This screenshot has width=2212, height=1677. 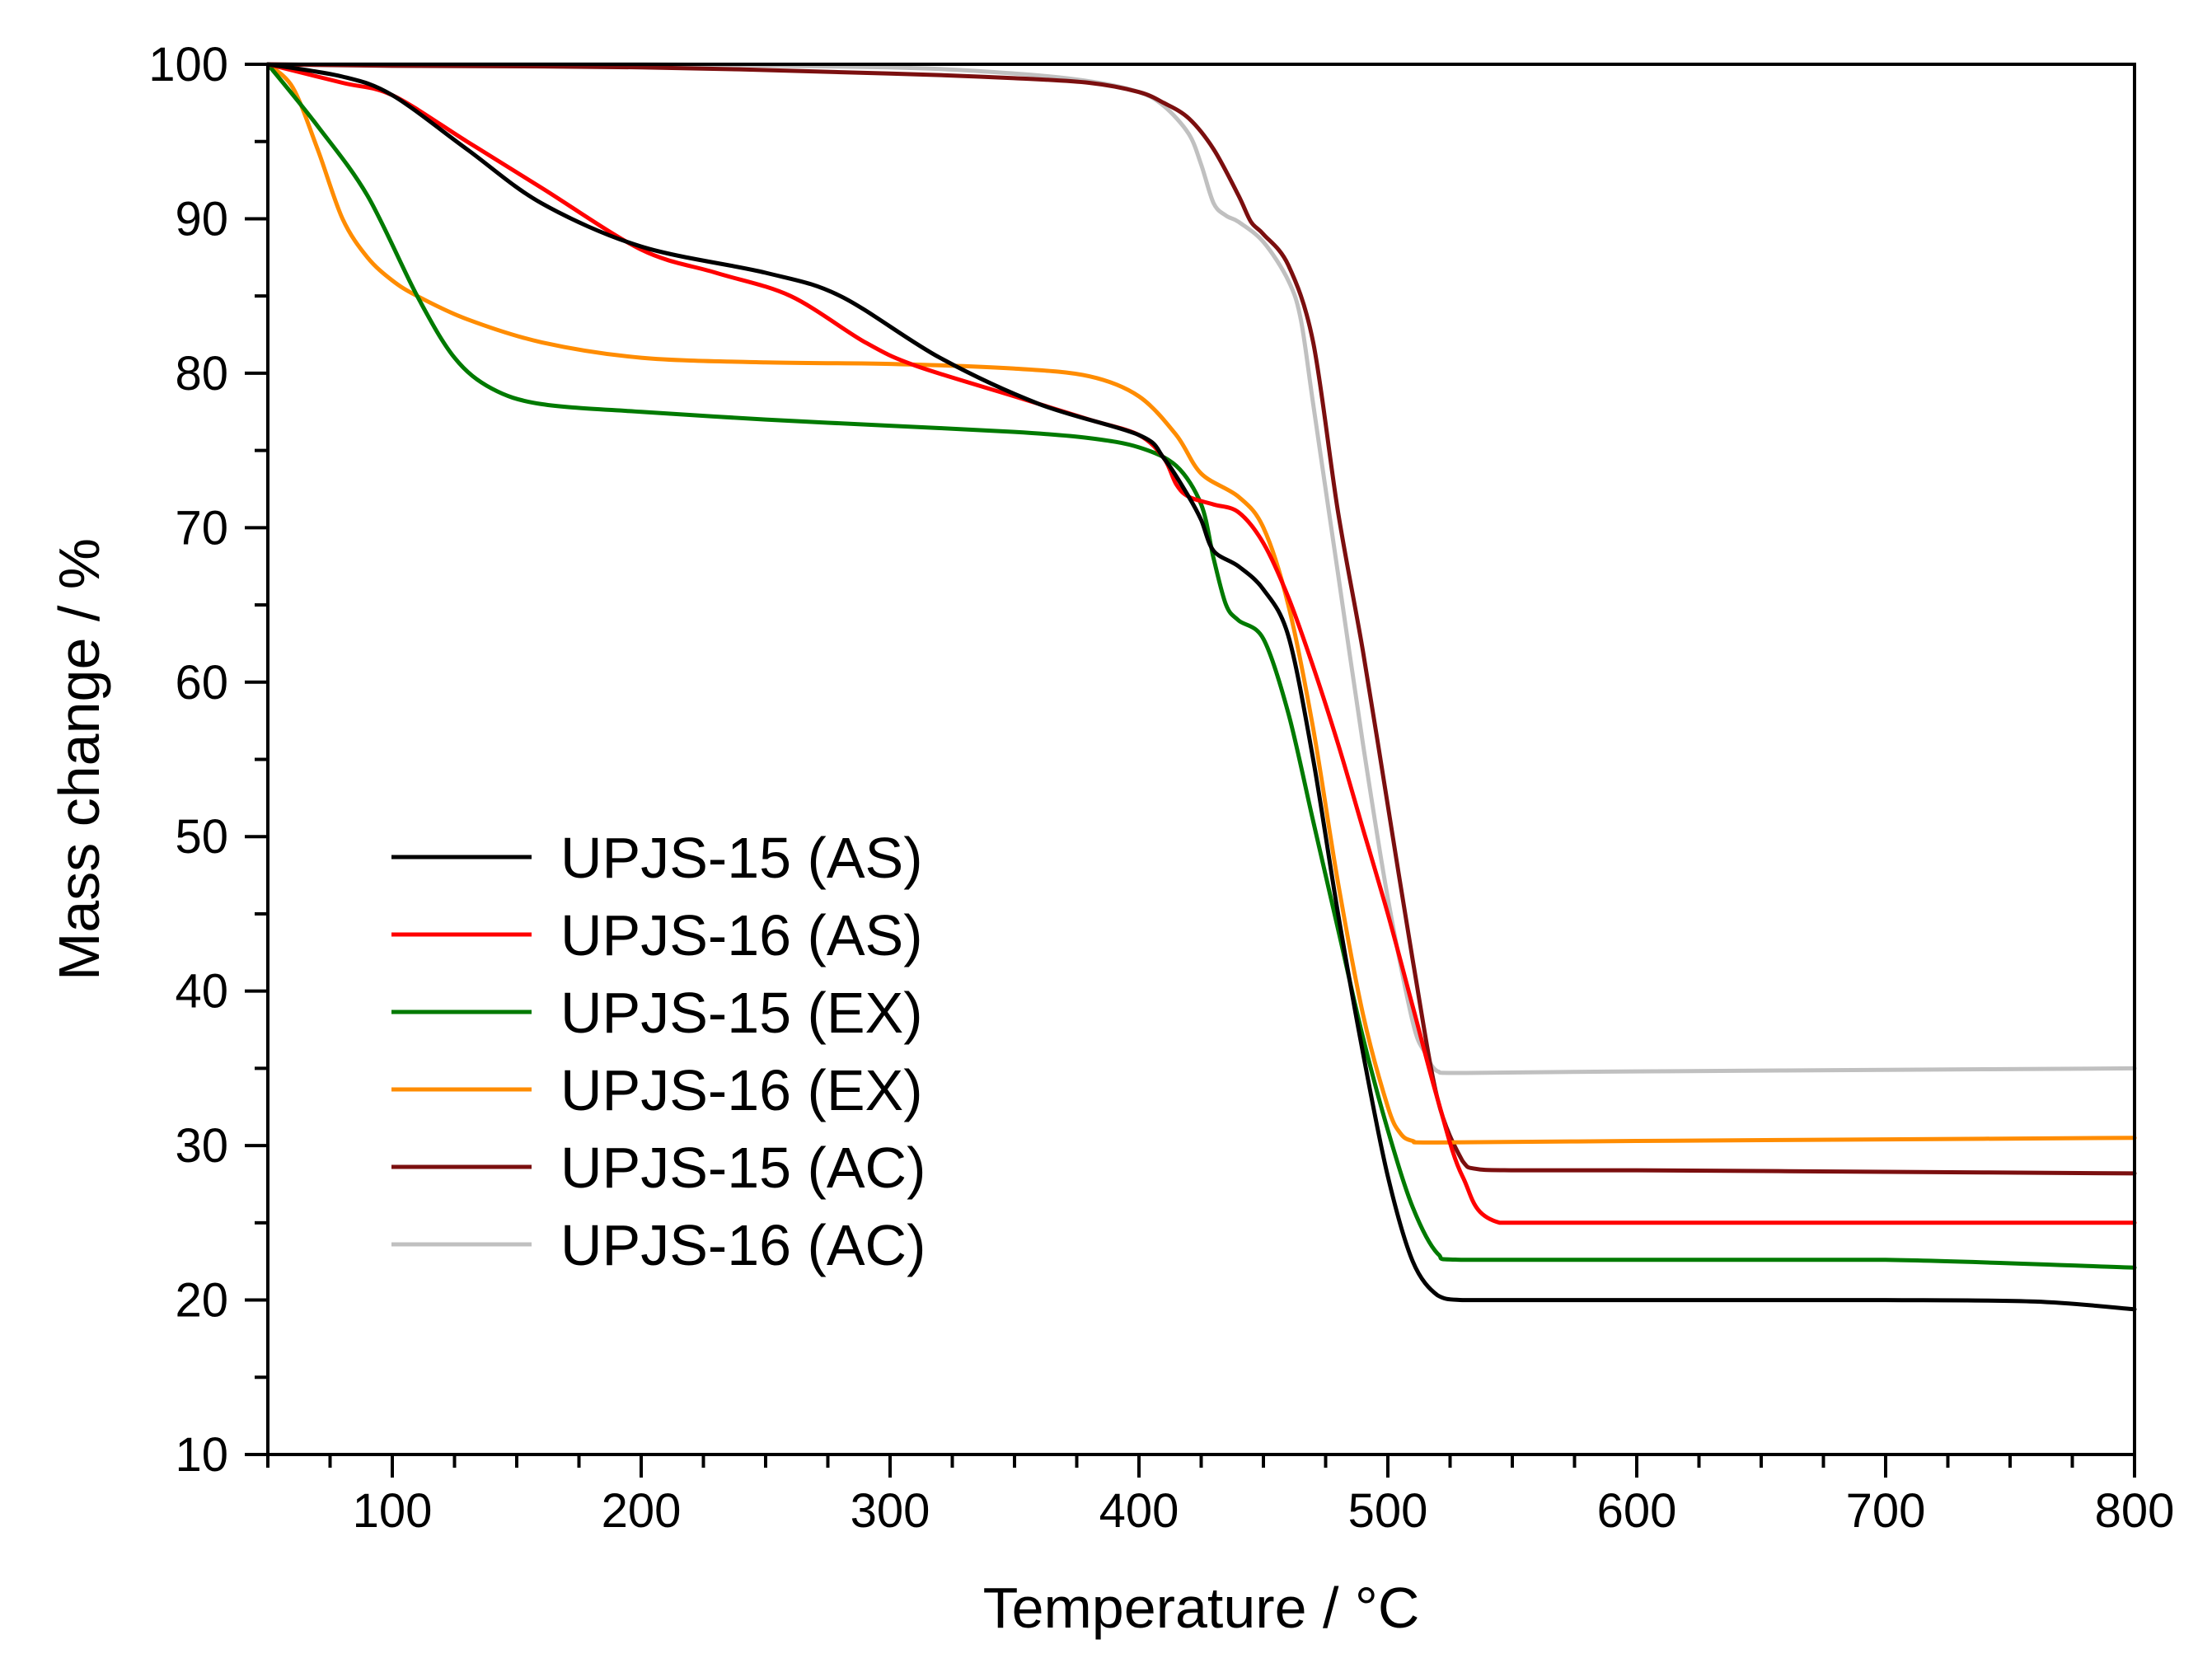 I want to click on legend-label-upjs-15-ex: UPJS-15 (EX), so click(x=742, y=1013).